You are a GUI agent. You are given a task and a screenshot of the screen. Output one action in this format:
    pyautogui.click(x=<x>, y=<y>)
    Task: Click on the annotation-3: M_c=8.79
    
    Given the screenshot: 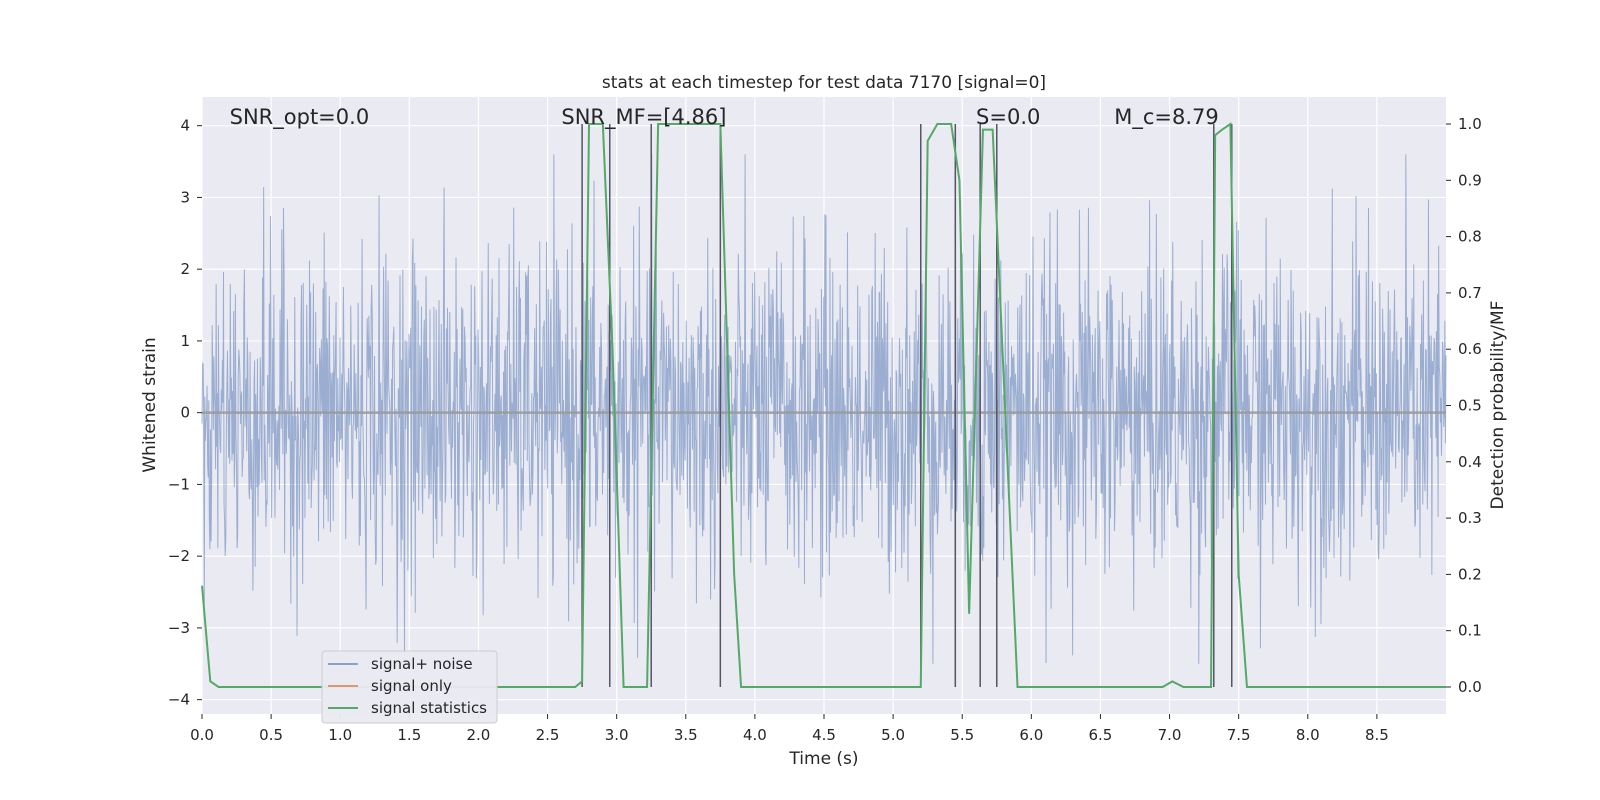 What is the action you would take?
    pyautogui.click(x=1166, y=117)
    